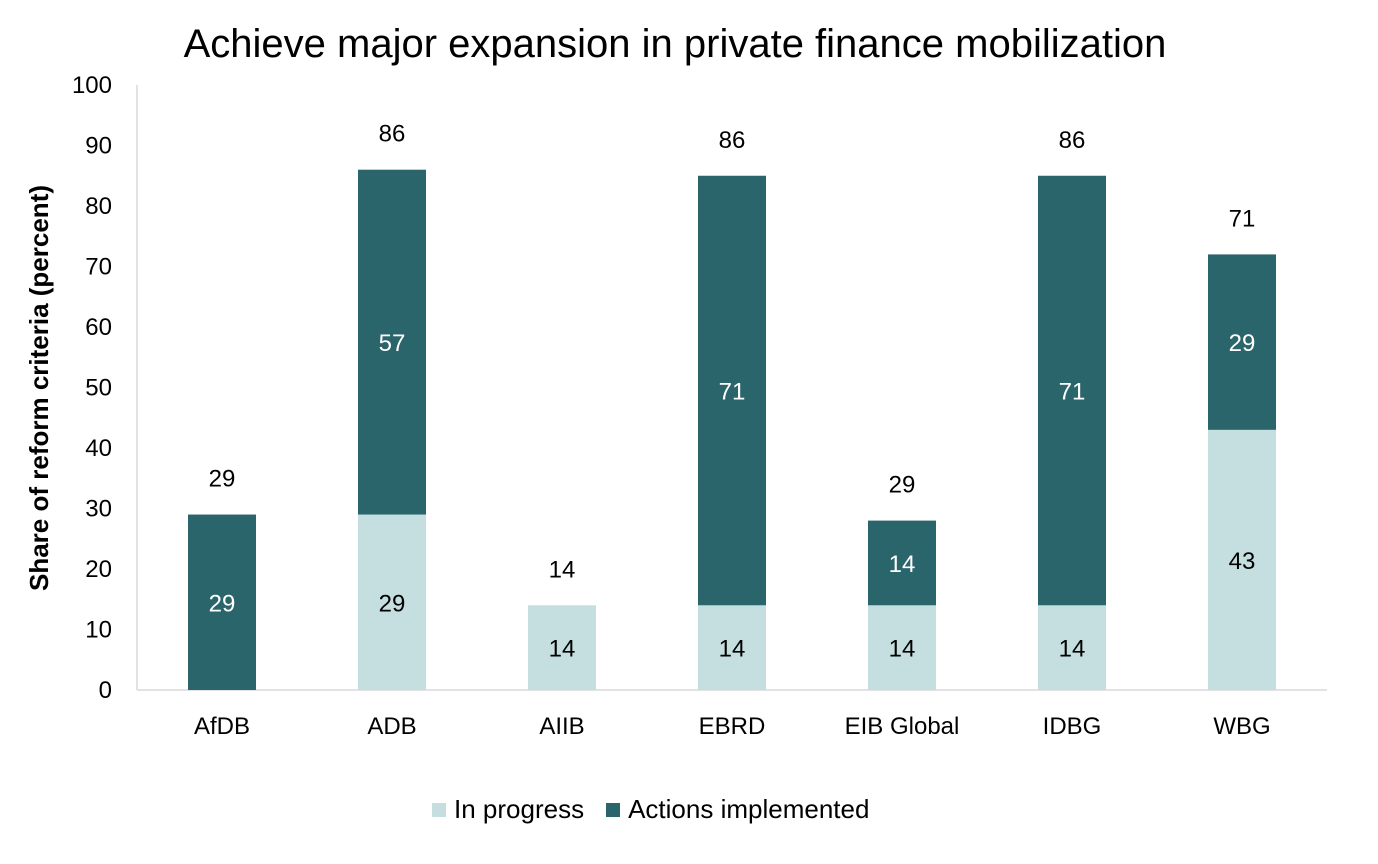 This screenshot has height=864, width=1378. I want to click on total-label: 71, so click(1242, 218).